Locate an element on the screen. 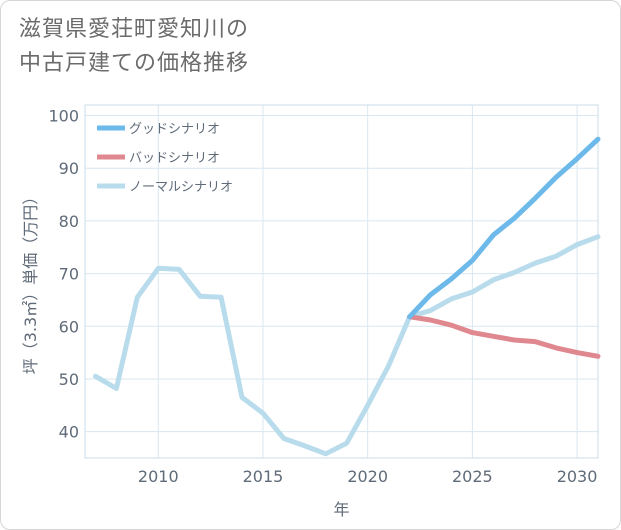 The width and height of the screenshot is (621, 530). title-line-1: 滋賀県愛荘町愛知川の is located at coordinates (134, 29).